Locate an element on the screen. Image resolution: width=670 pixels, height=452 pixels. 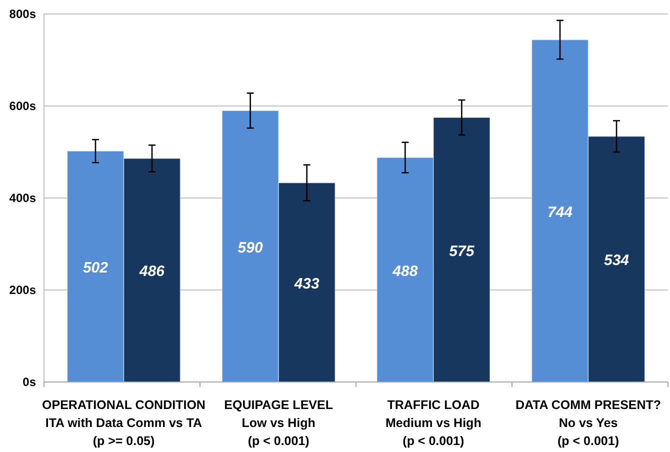
y-tick-label: 400s is located at coordinates (22, 198).